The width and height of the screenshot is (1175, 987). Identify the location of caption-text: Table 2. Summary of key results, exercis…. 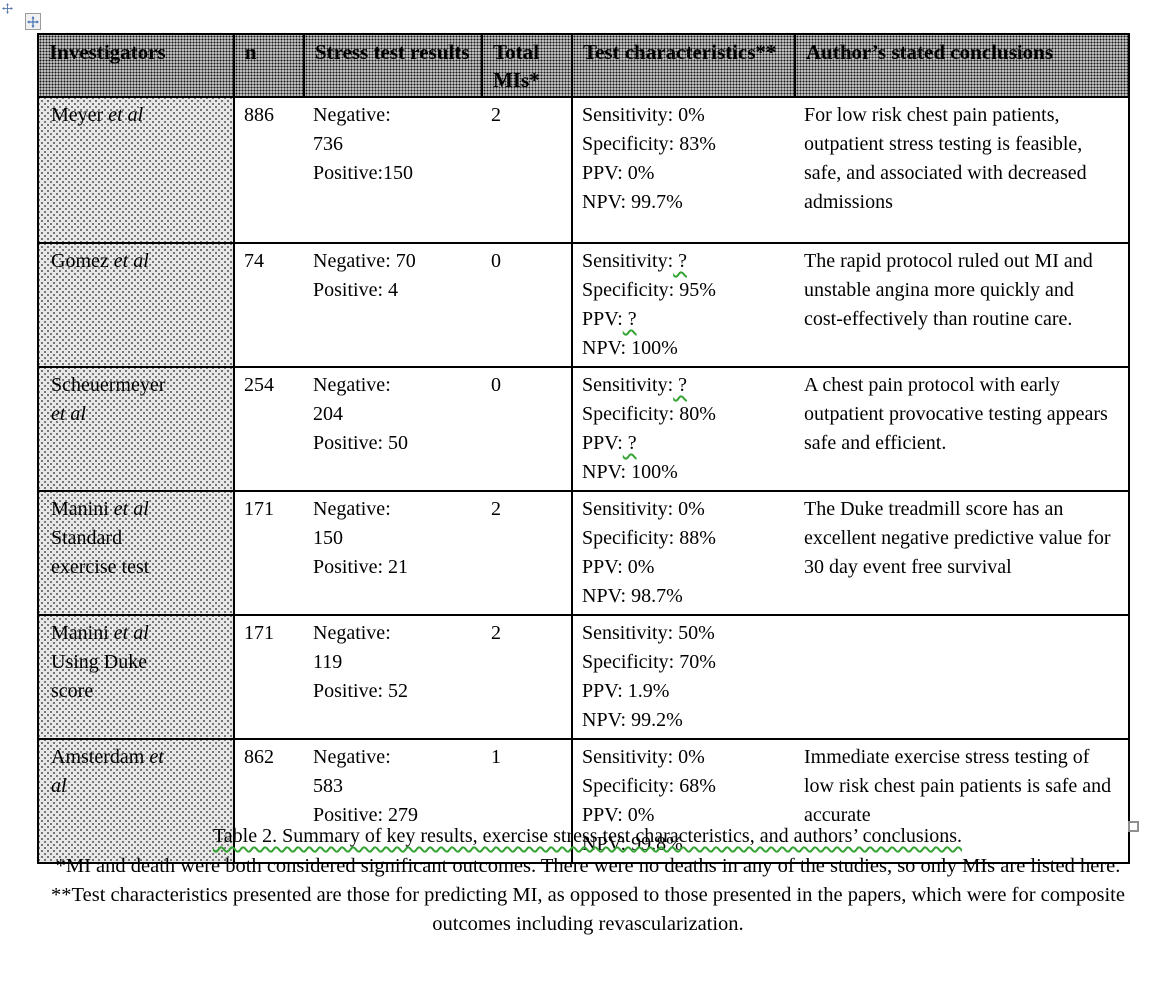
(587, 836).